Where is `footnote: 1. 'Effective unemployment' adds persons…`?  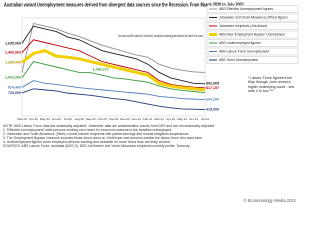 footnote: 1. 'Effective unemployment' adds persons… is located at coordinates (87, 130).